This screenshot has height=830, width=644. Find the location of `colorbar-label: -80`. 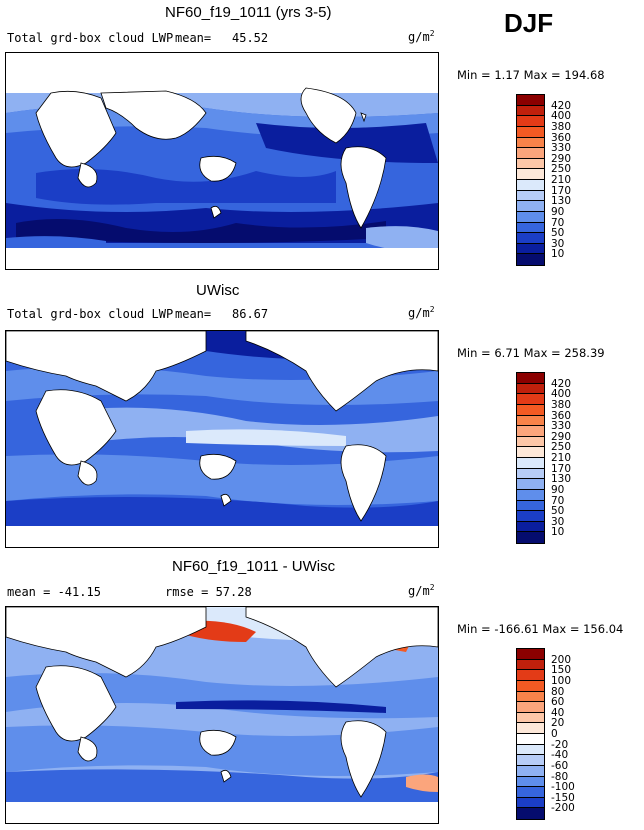

colorbar-label: -80 is located at coordinates (560, 776).